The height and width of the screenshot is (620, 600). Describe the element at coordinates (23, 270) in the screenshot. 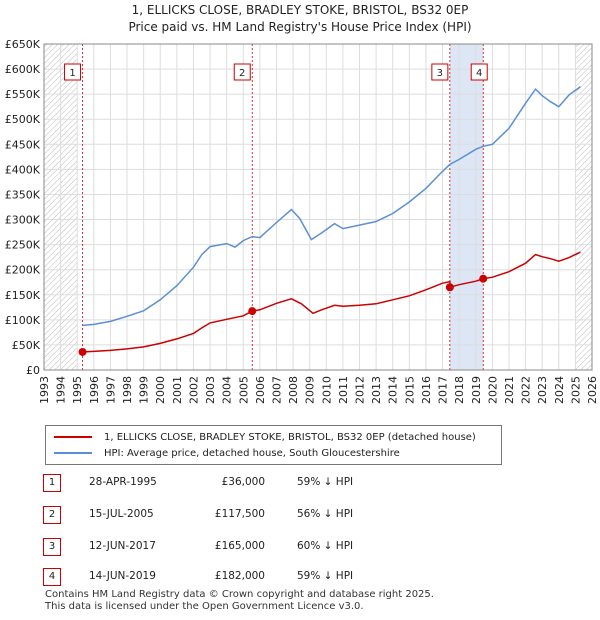

I see `y-tick-label: £200K` at that location.